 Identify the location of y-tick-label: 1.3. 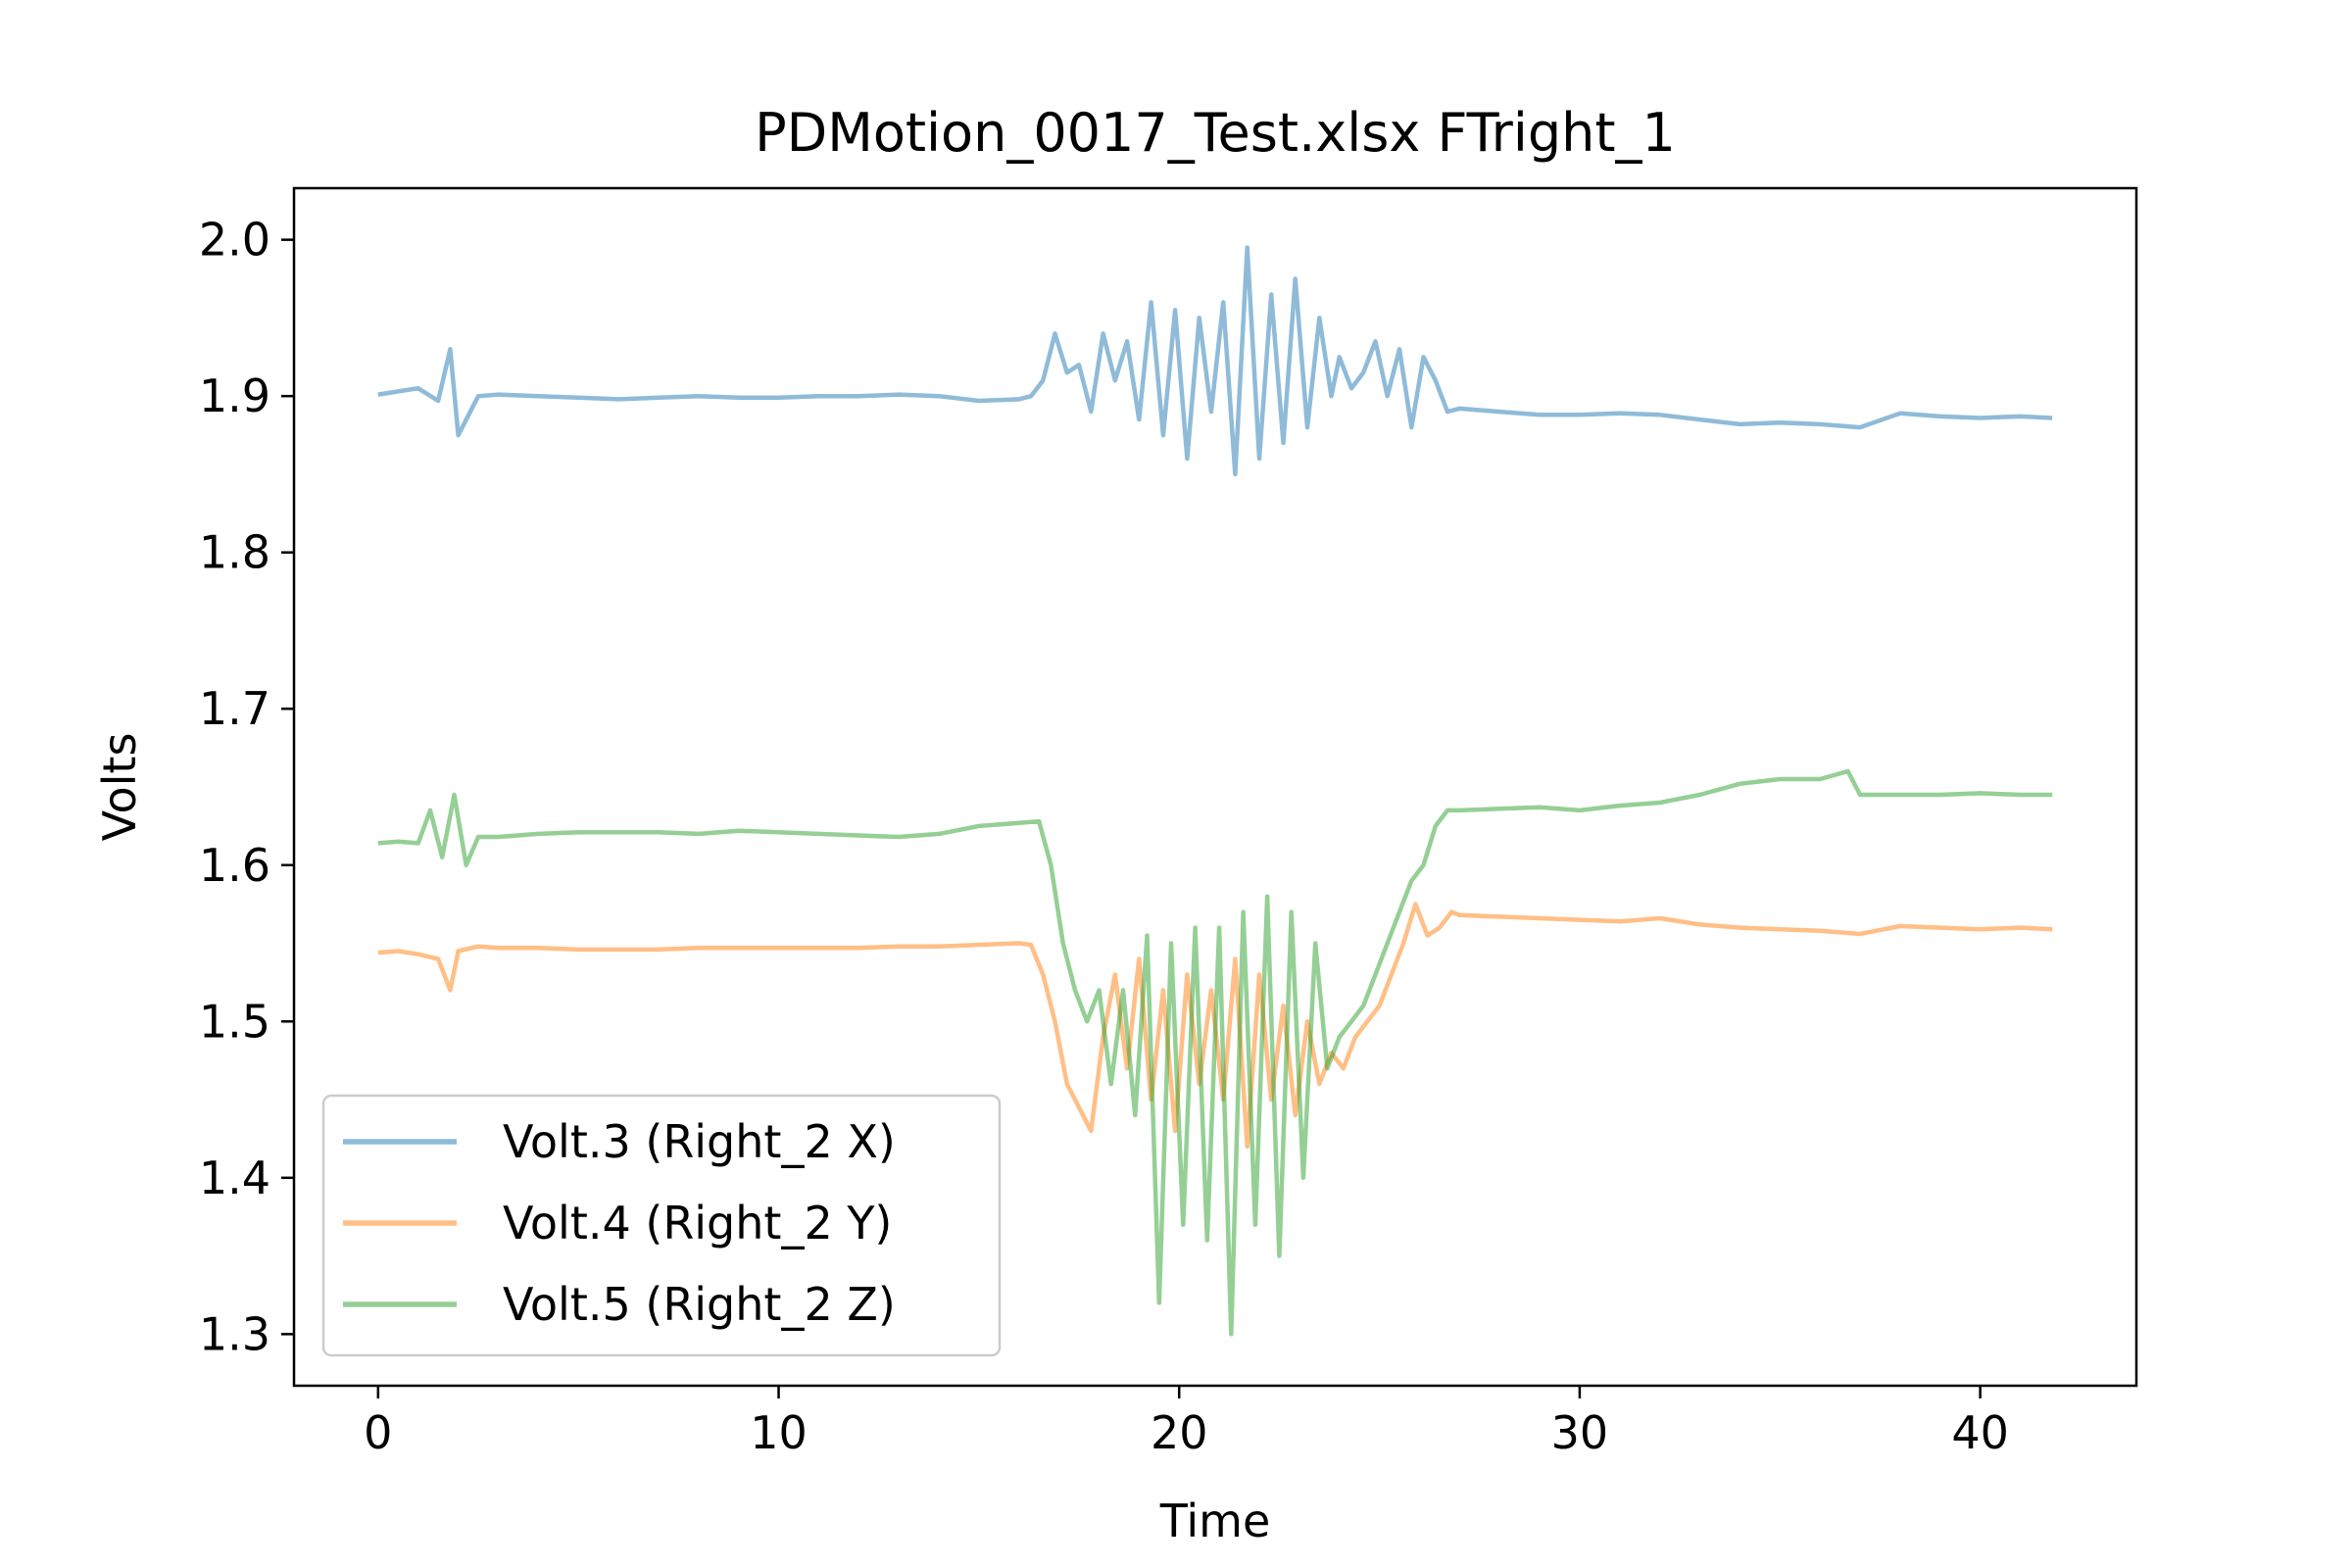
(234, 1333).